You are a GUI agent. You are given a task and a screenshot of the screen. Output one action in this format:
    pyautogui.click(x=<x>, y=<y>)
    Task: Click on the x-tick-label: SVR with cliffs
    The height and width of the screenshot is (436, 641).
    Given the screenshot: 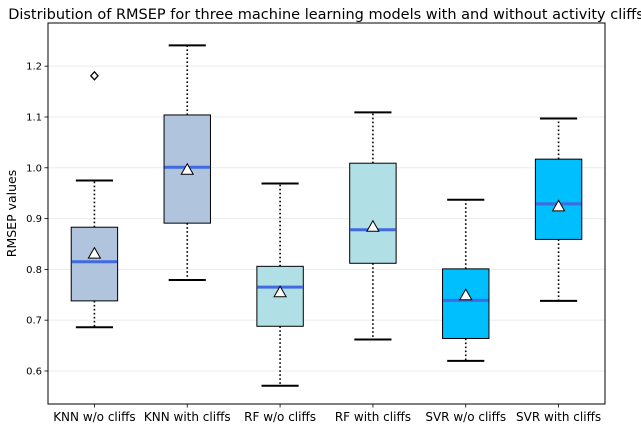 What is the action you would take?
    pyautogui.click(x=558, y=417)
    